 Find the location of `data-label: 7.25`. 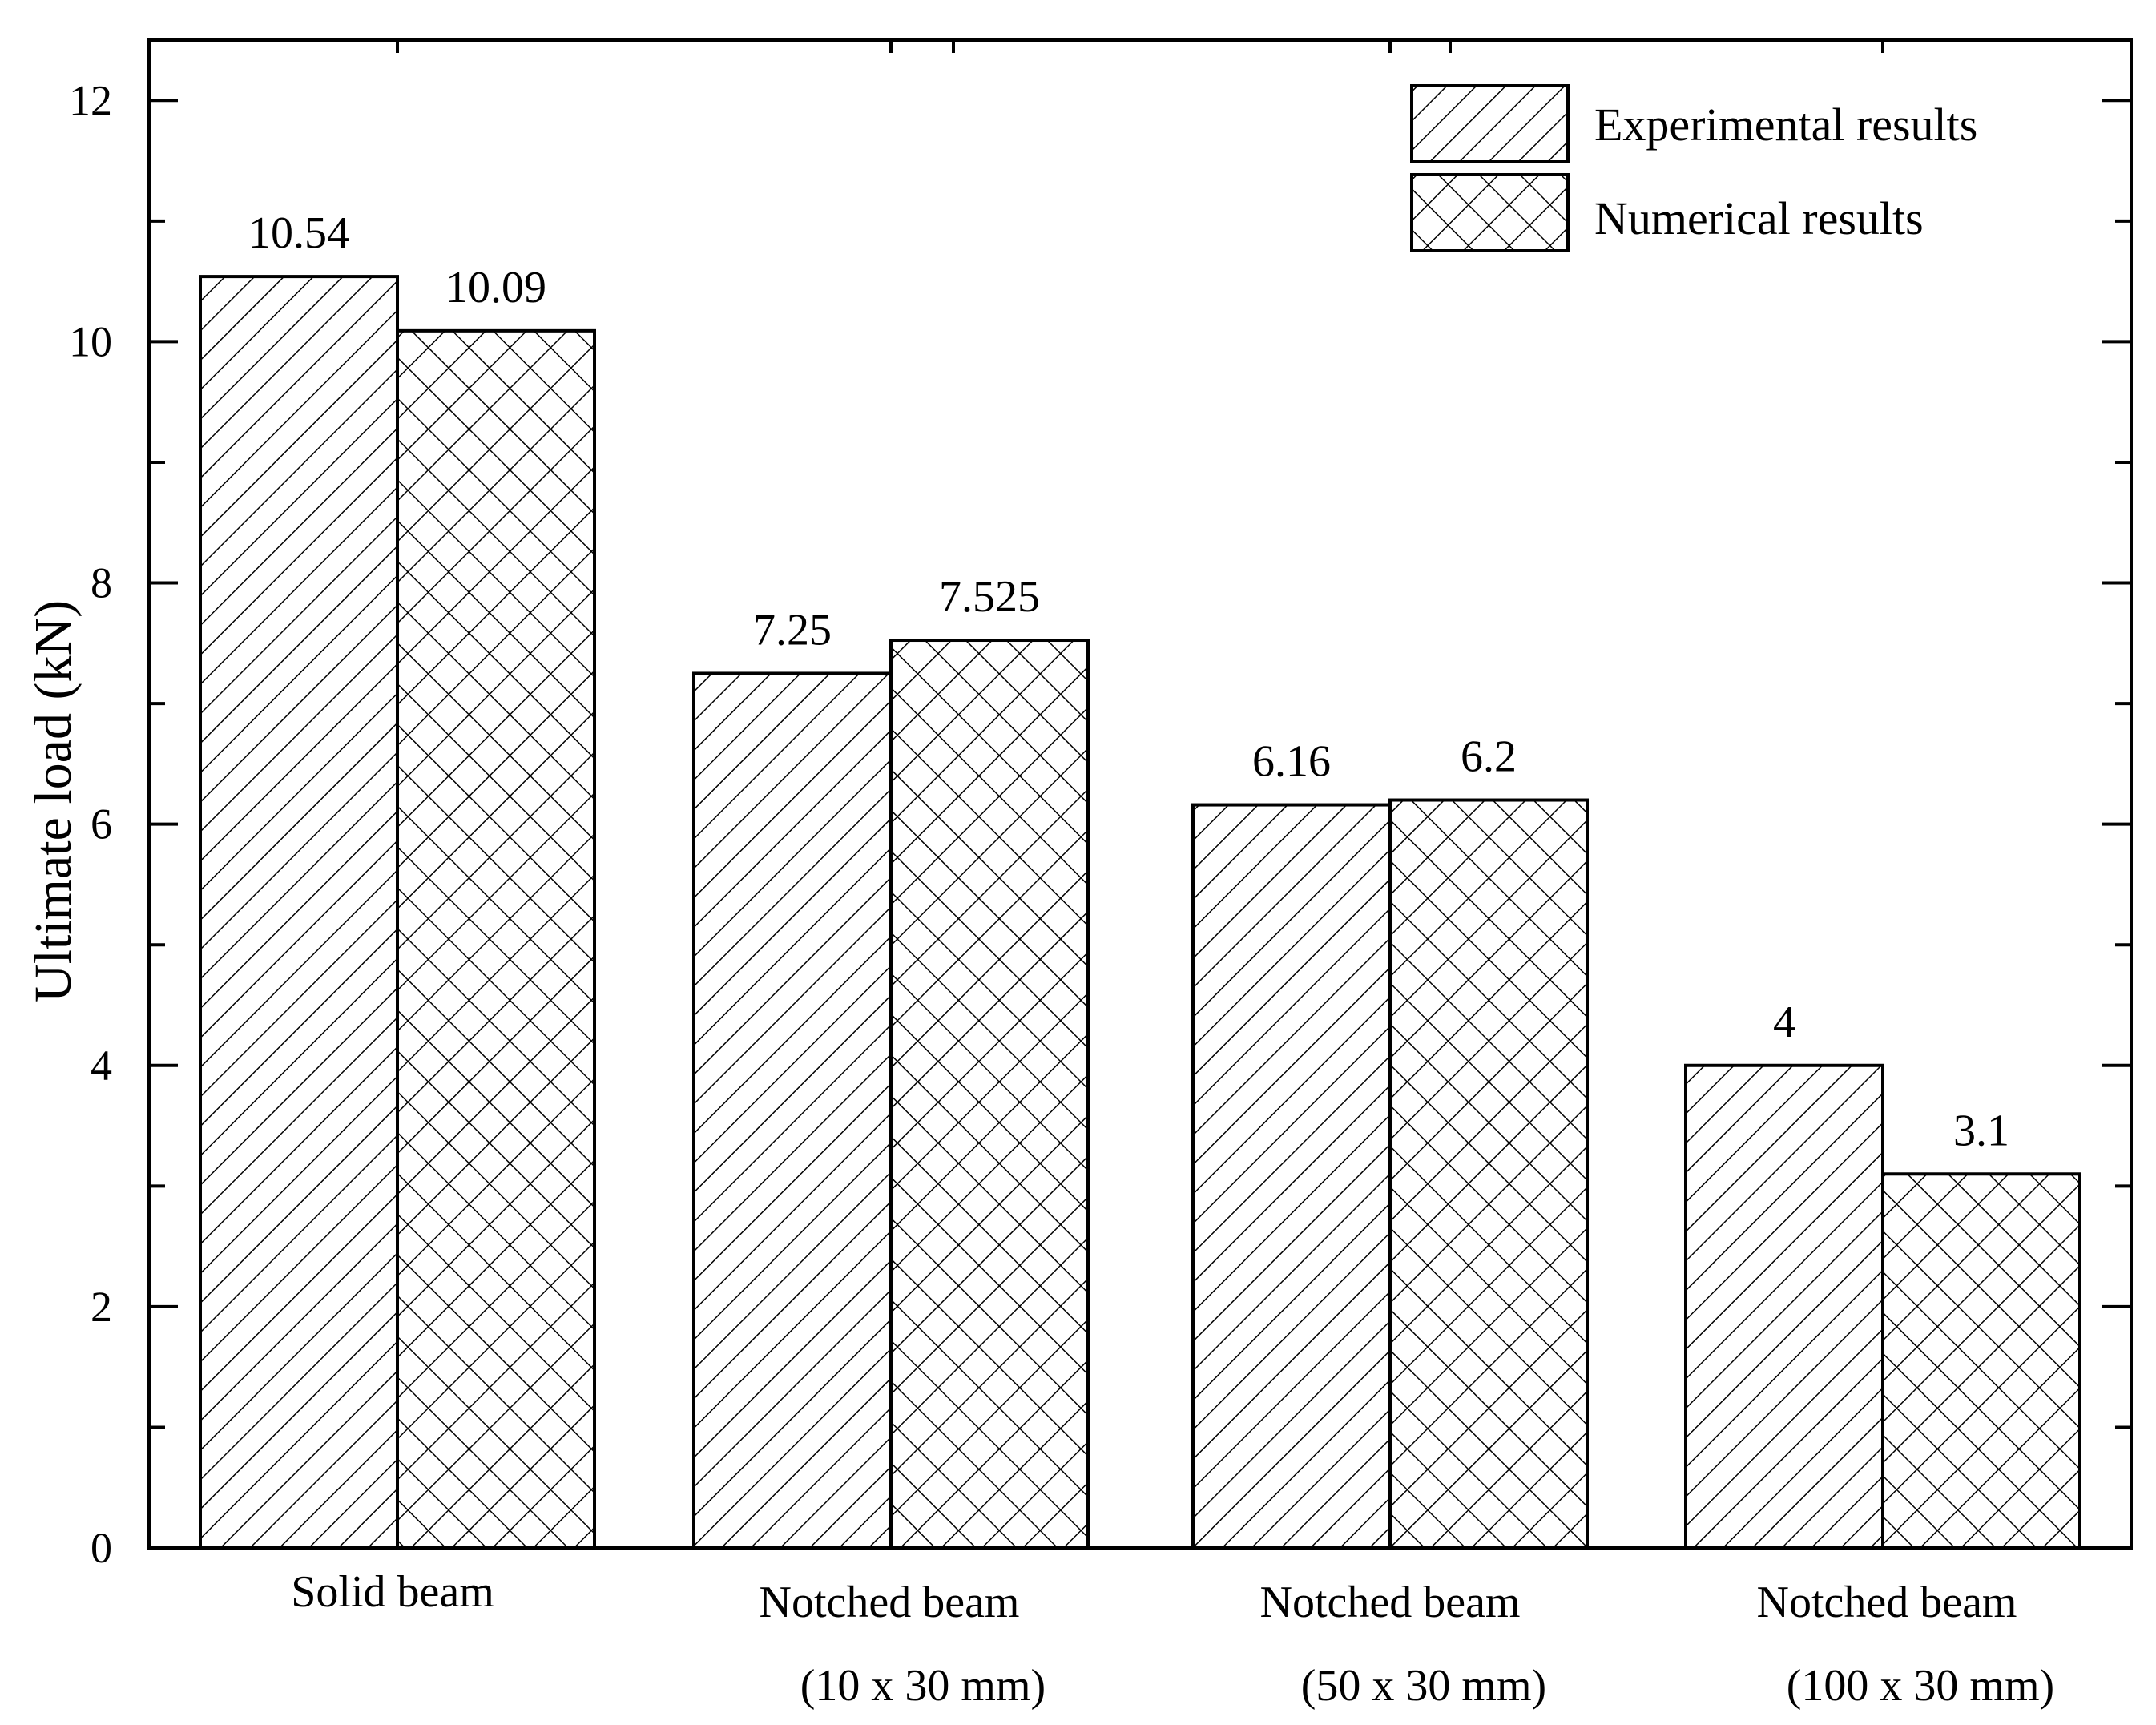

data-label: 7.25 is located at coordinates (792, 630).